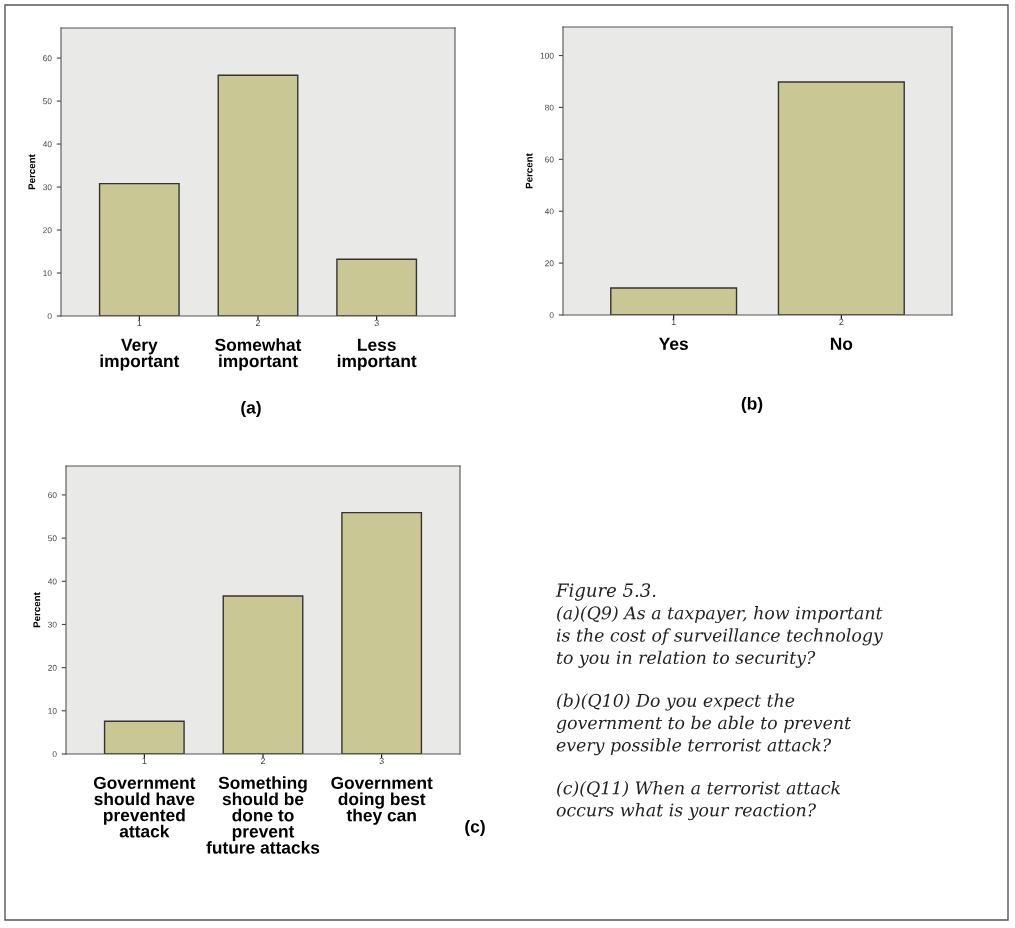 The width and height of the screenshot is (1015, 928). Describe the element at coordinates (258, 354) in the screenshot. I see `x-tick-label: Somewhat important` at that location.